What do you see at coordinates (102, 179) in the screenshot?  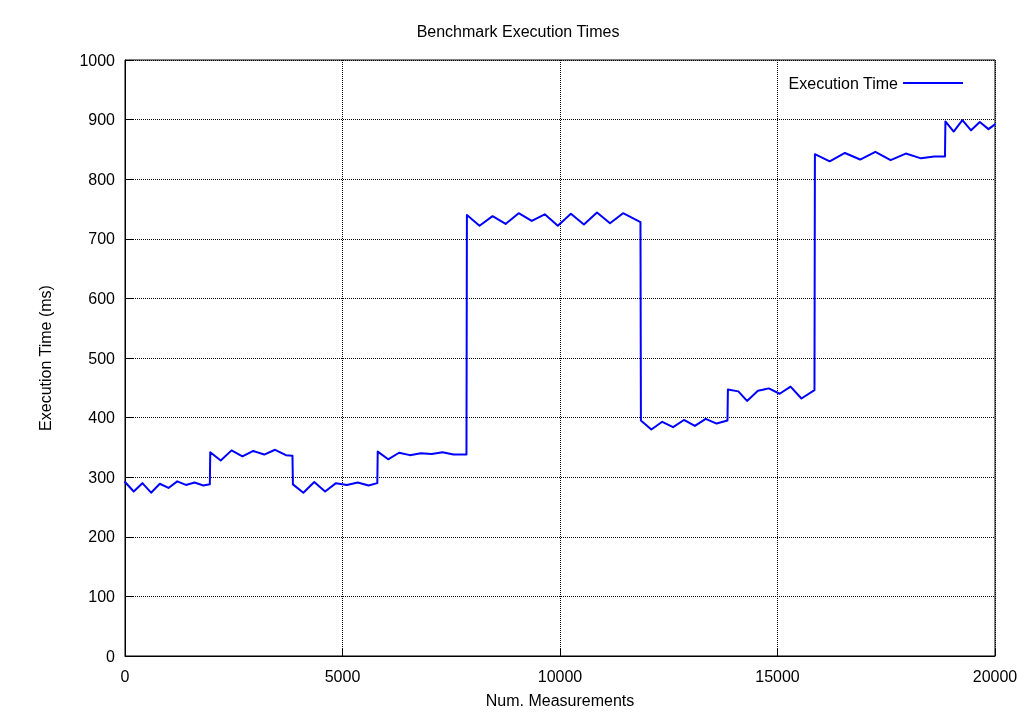 I see `y-tick-label: 800` at bounding box center [102, 179].